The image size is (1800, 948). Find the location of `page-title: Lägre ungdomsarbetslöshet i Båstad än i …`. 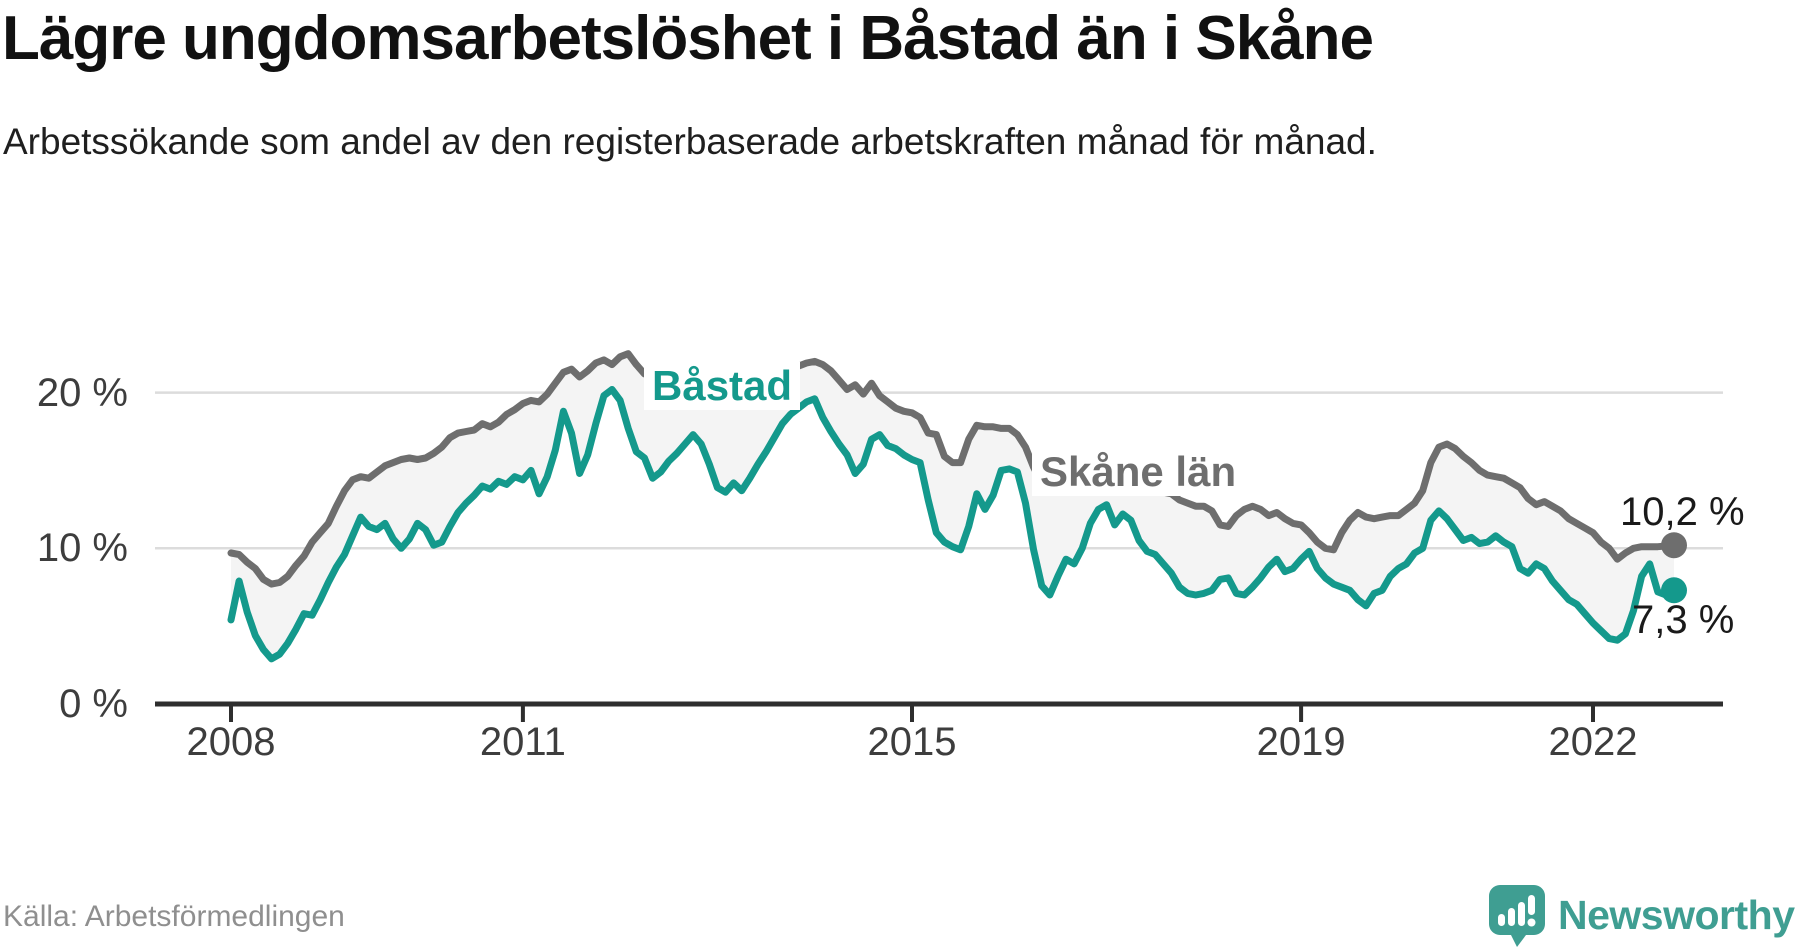

page-title: Lägre ungdomsarbetslöshet i Båstad än i … is located at coordinates (688, 38).